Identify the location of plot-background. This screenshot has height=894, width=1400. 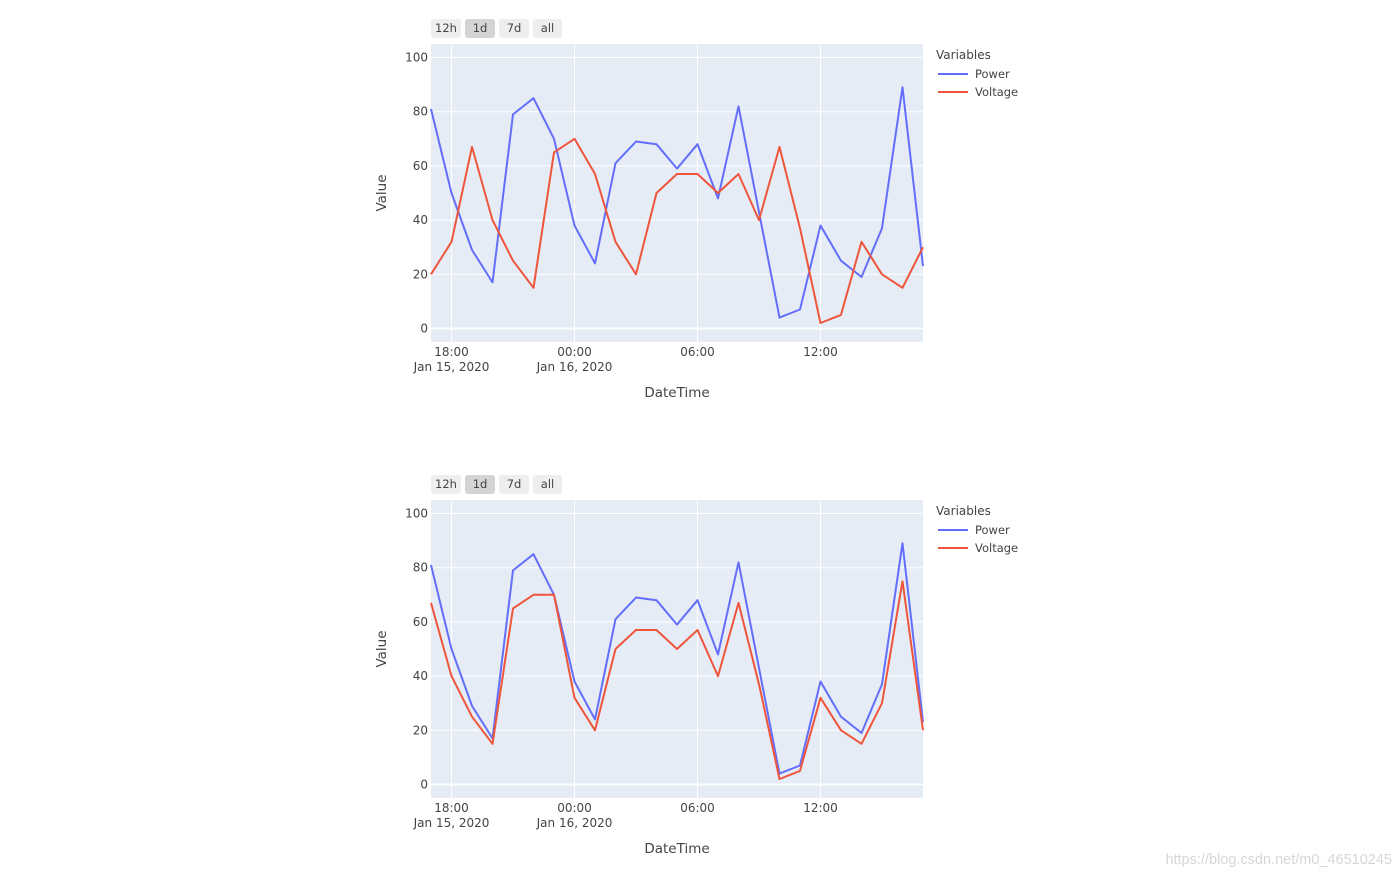
(677, 193).